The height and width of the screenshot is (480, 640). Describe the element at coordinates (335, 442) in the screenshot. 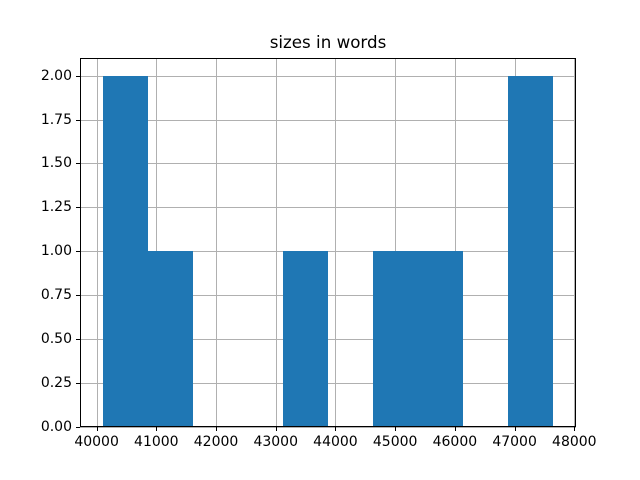

I see `x-tick-label: 44000` at that location.